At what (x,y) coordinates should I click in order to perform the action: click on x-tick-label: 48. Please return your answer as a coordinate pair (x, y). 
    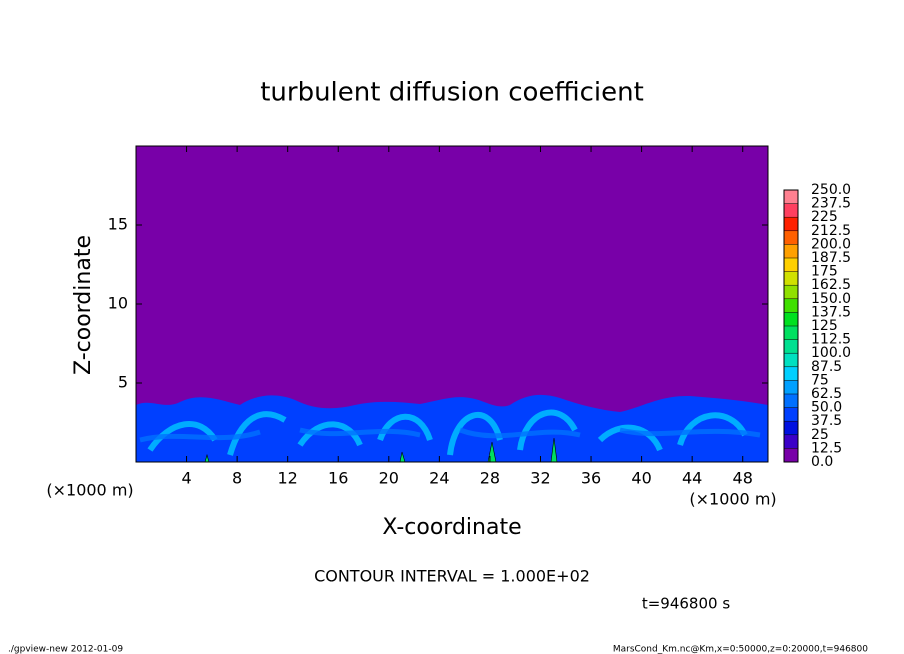
    Looking at the image, I should click on (743, 478).